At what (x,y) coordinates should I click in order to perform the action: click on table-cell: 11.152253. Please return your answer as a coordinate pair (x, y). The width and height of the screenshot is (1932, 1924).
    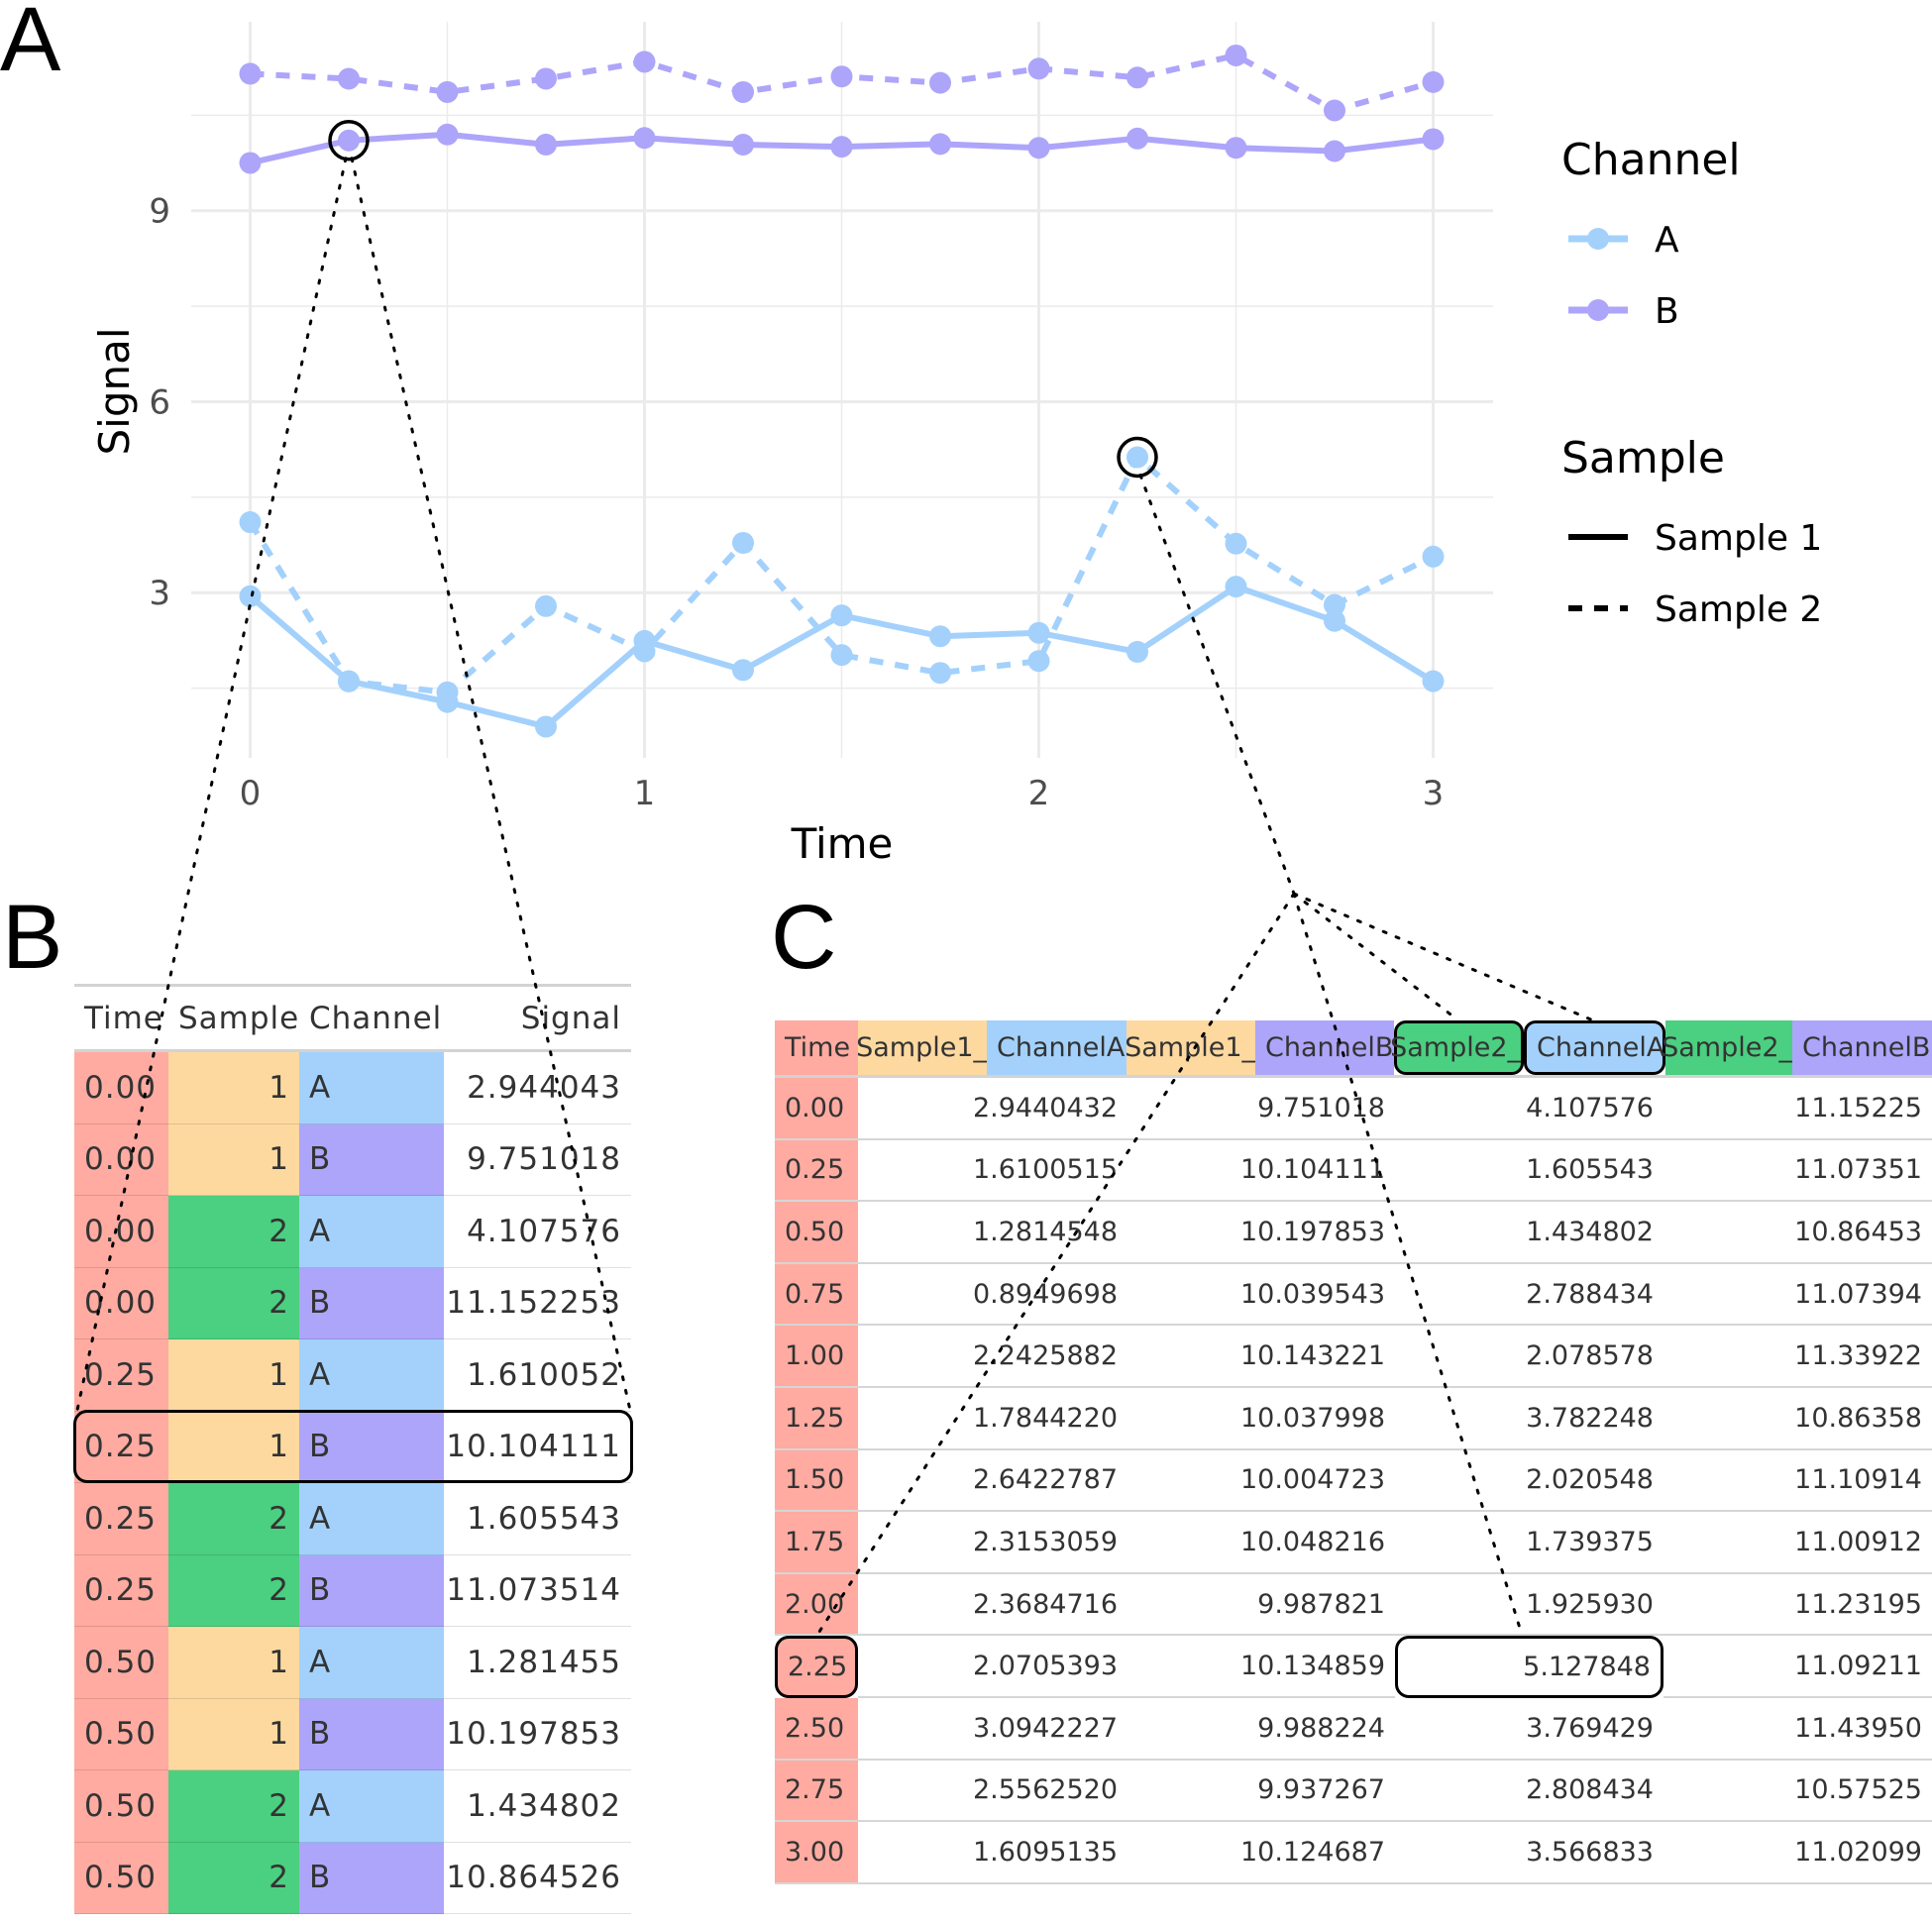
    Looking at the image, I should click on (537, 1303).